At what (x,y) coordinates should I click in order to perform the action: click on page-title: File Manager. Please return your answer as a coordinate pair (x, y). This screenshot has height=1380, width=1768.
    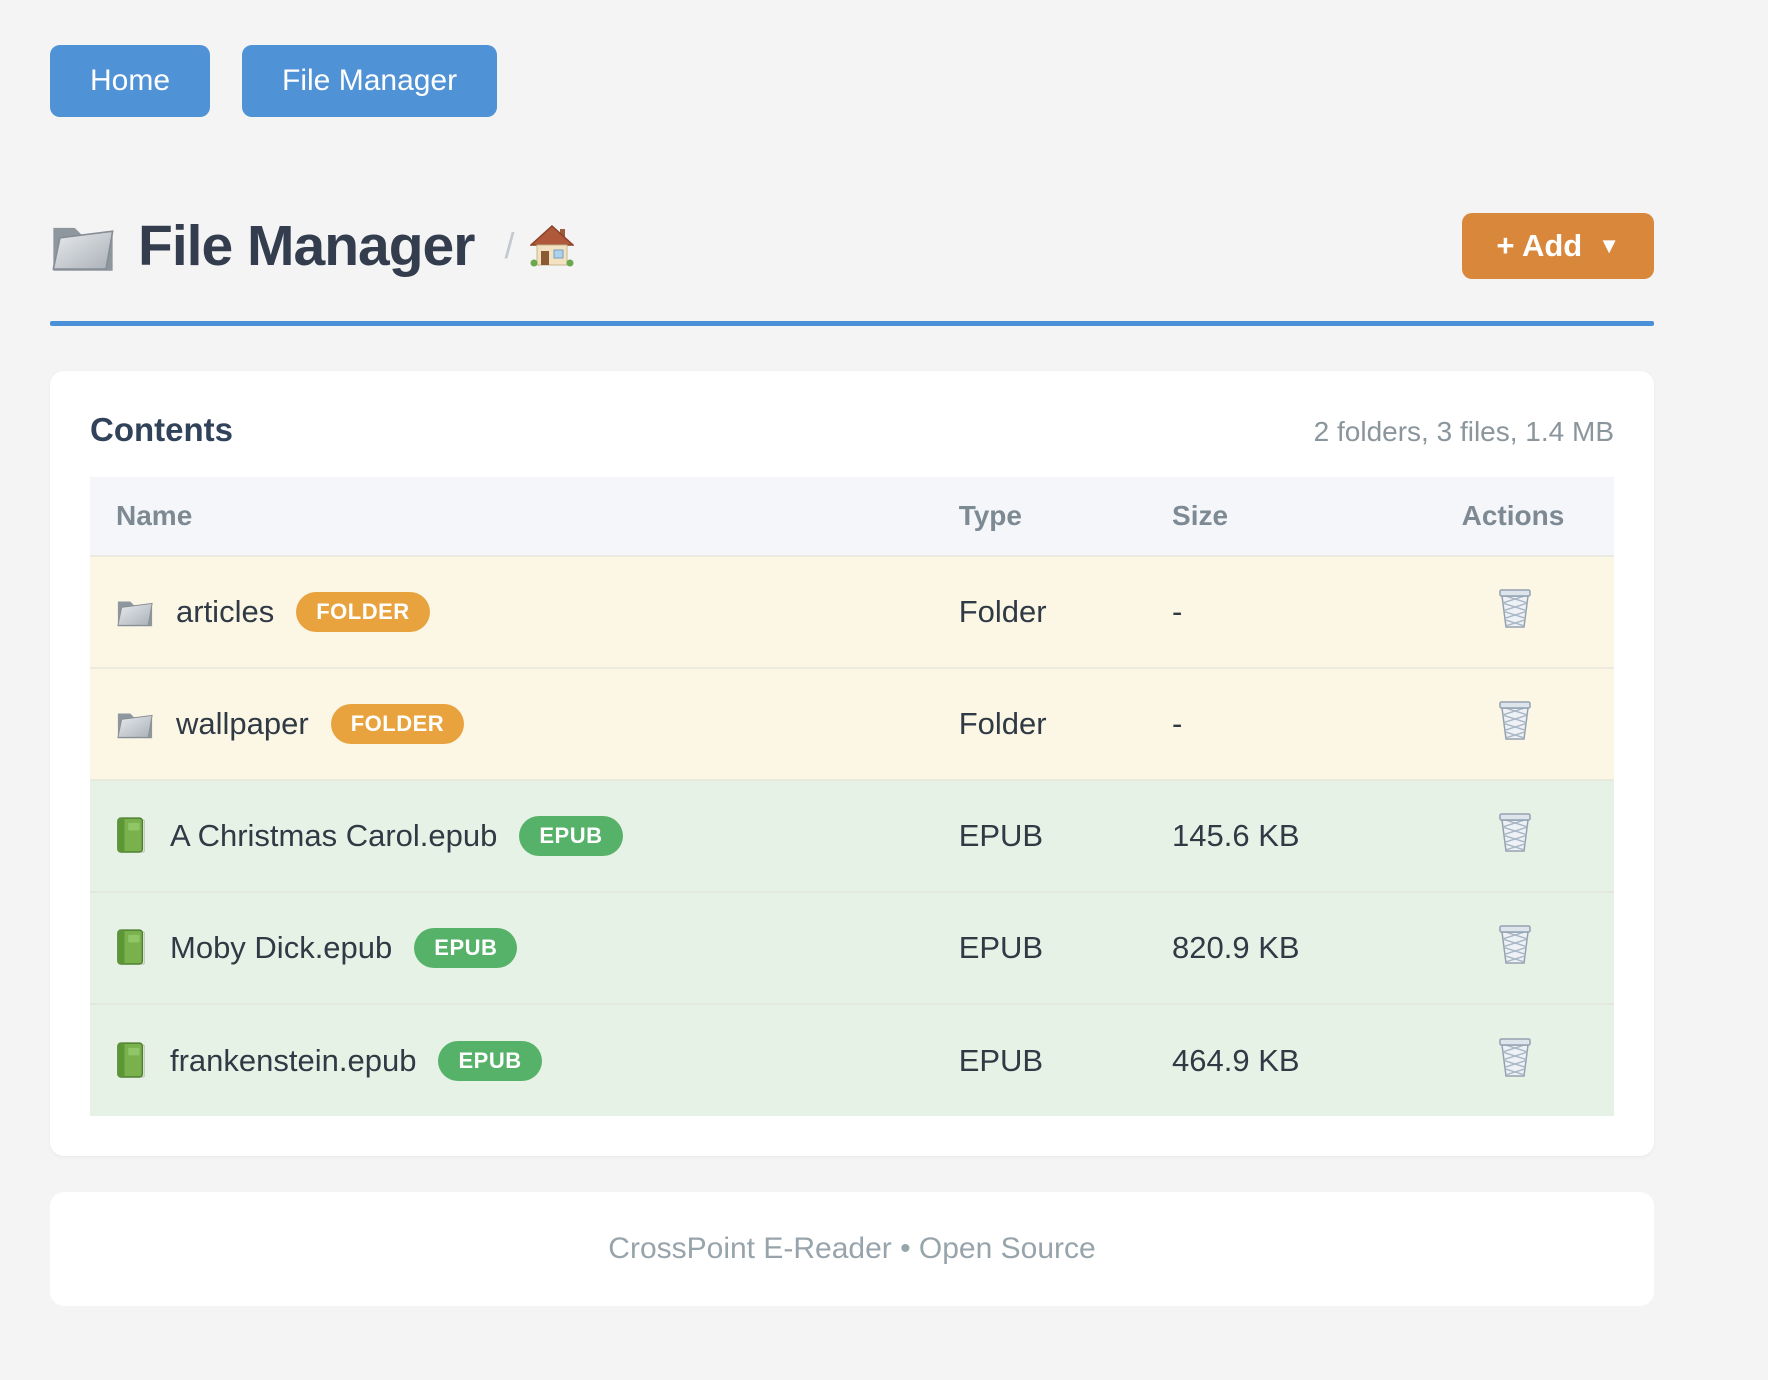
    Looking at the image, I should click on (306, 246).